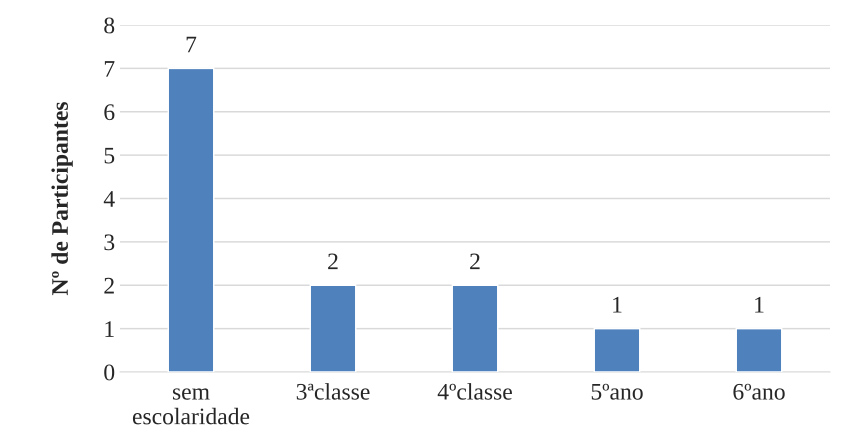  Describe the element at coordinates (617, 392) in the screenshot. I see `x-tick-label: 5ºano` at that location.